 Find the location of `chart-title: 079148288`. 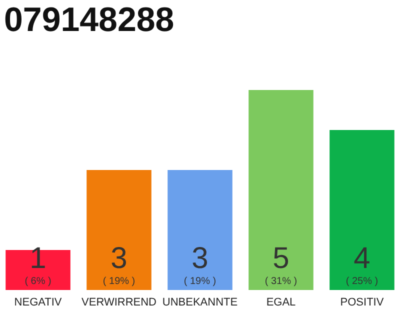

chart-title: 079148288 is located at coordinates (89, 20).